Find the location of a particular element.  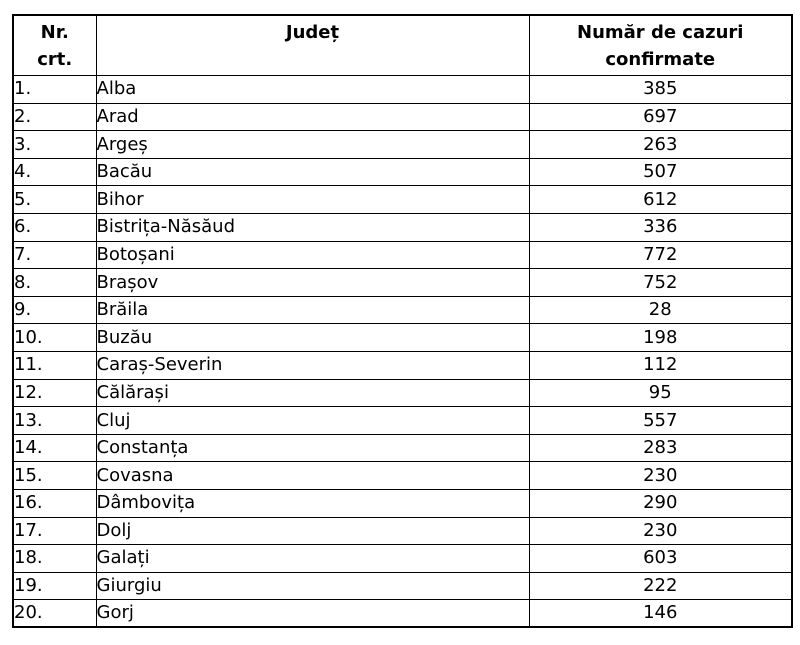

county-name-cell: Covasna is located at coordinates (312, 475).